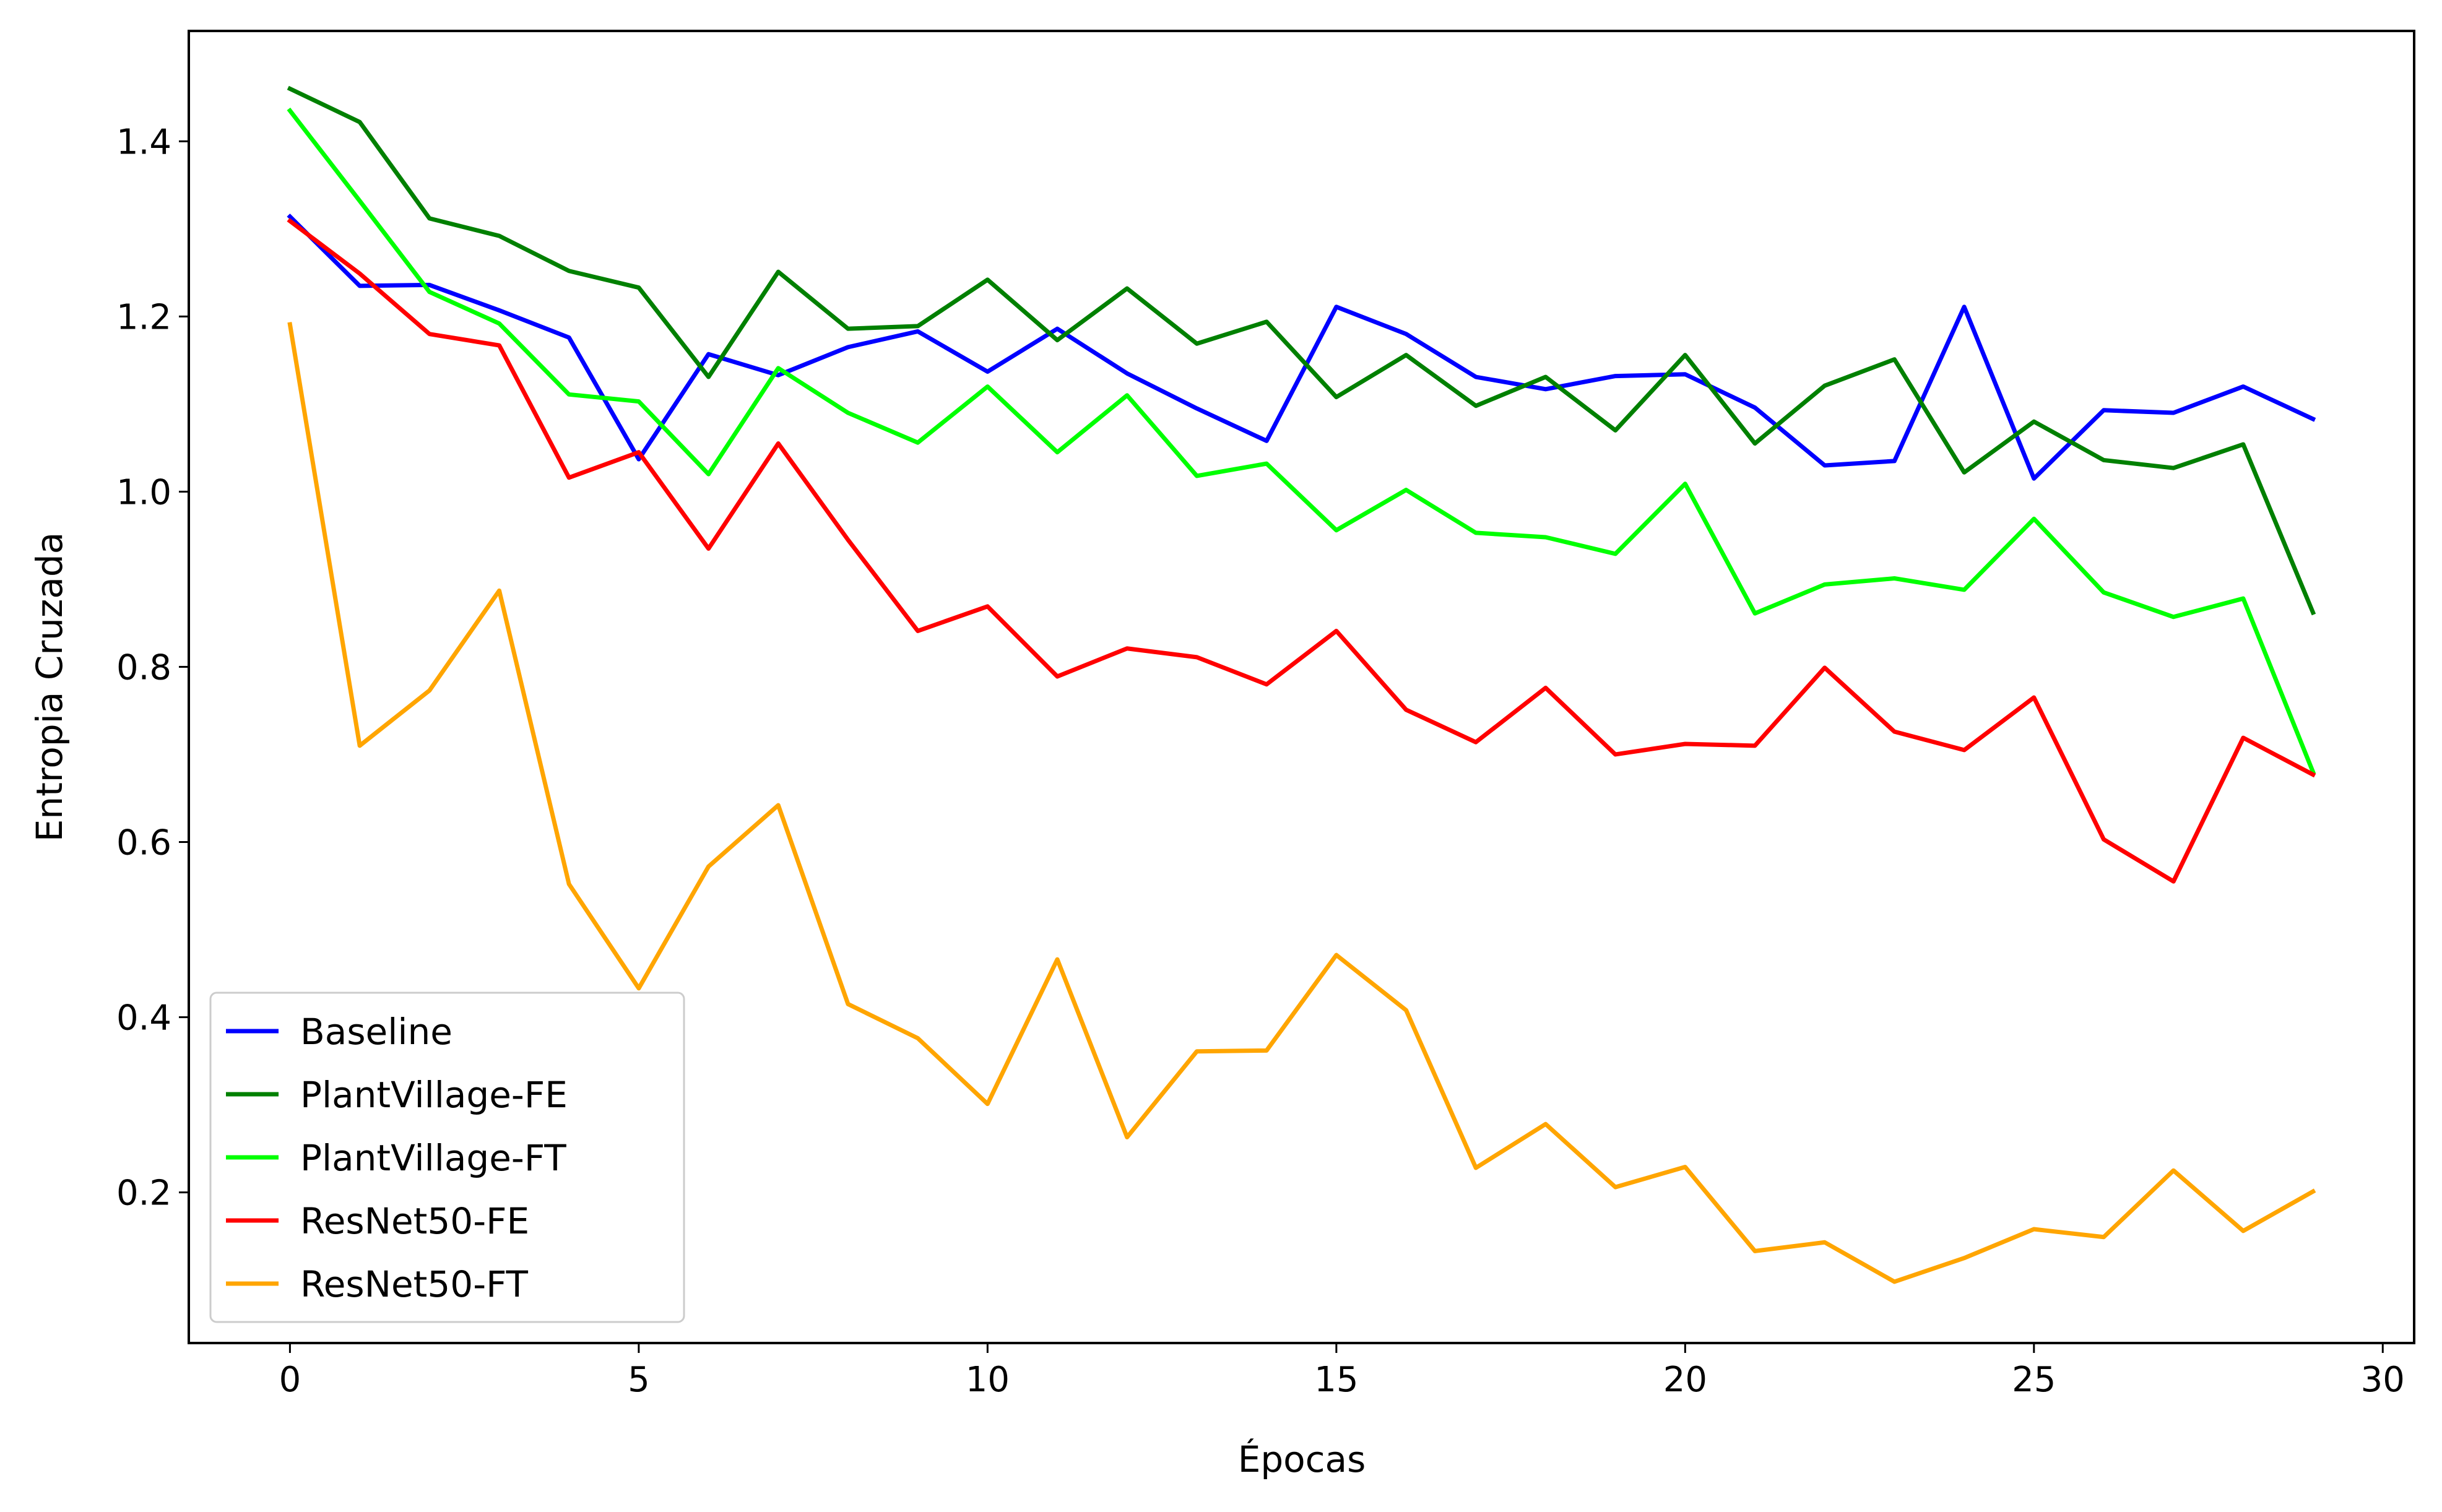 The width and height of the screenshot is (2442, 1512). Describe the element at coordinates (414, 1284) in the screenshot. I see `legend-label-resnet50-ft: ResNet50-FT` at that location.